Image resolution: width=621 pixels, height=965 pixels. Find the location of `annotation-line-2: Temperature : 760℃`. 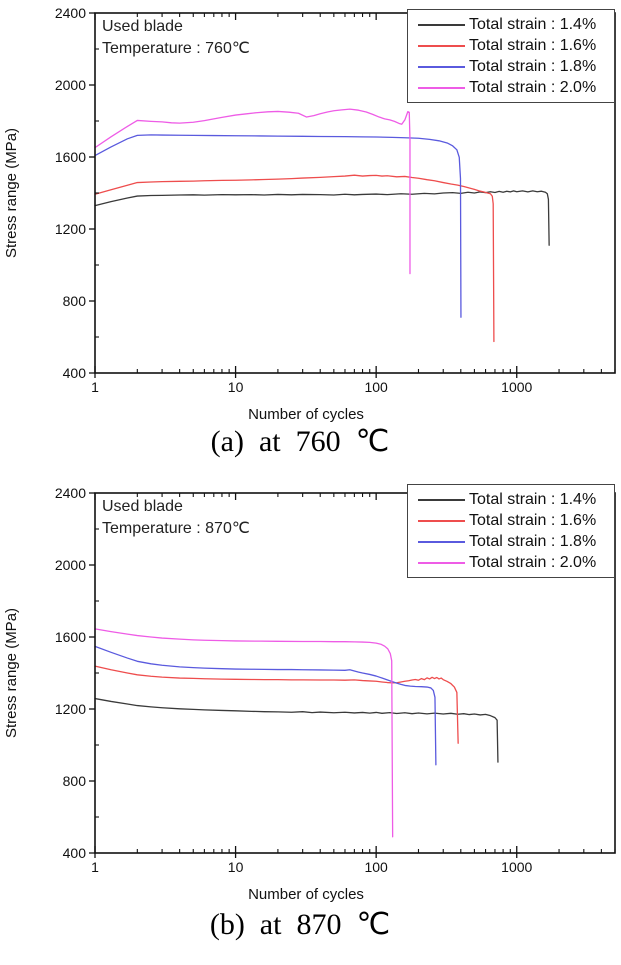

annotation-line-2: Temperature : 760℃ is located at coordinates (176, 48).